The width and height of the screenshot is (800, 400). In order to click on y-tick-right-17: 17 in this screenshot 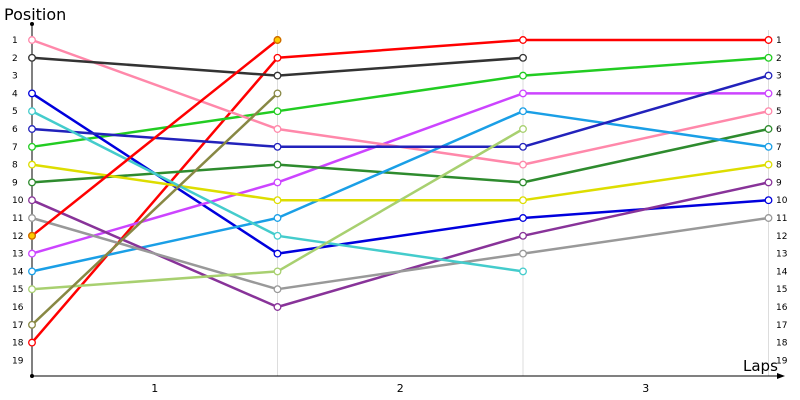, I will do `click(781, 326)`.